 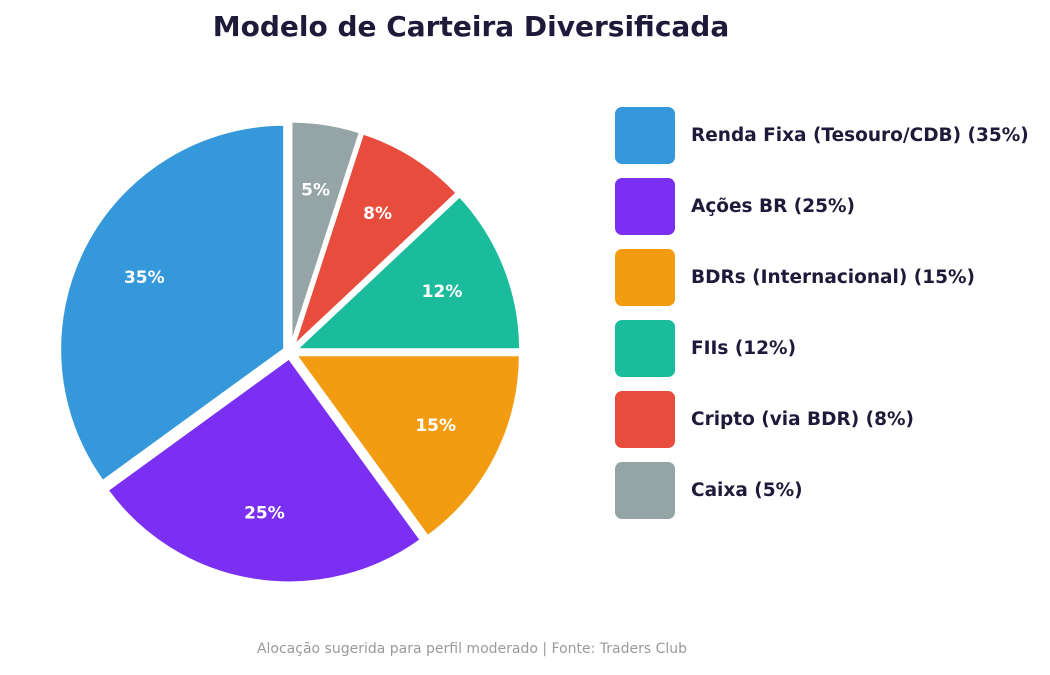 I want to click on slice-data-label: 35%, so click(x=144, y=278).